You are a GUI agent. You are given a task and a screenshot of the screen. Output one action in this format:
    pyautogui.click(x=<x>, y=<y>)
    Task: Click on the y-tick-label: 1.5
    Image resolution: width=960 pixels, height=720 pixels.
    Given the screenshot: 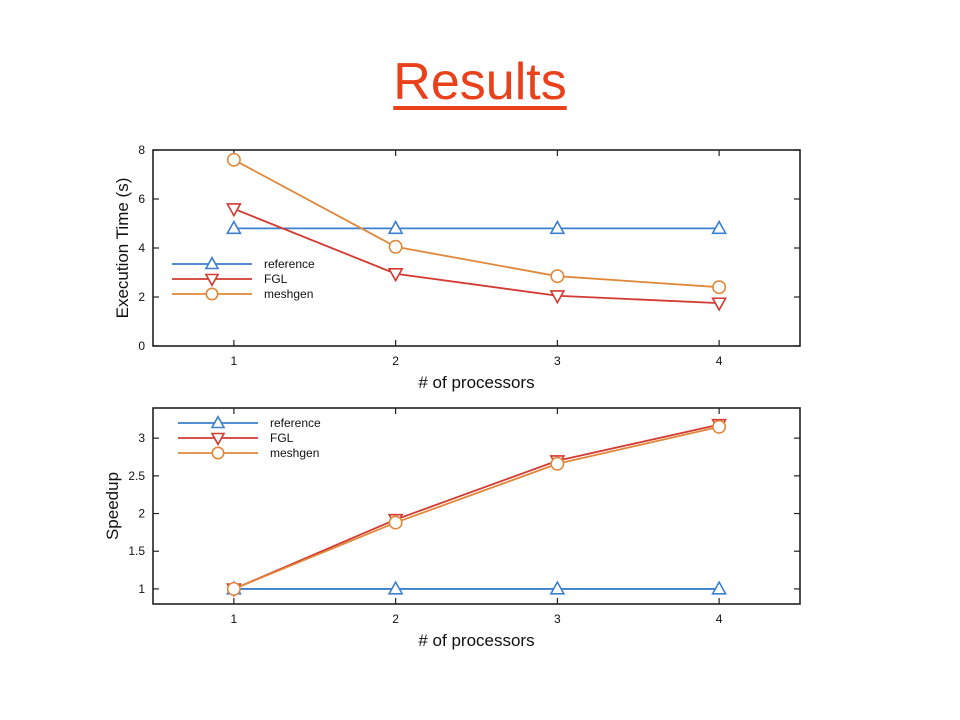 What is the action you would take?
    pyautogui.click(x=136, y=551)
    